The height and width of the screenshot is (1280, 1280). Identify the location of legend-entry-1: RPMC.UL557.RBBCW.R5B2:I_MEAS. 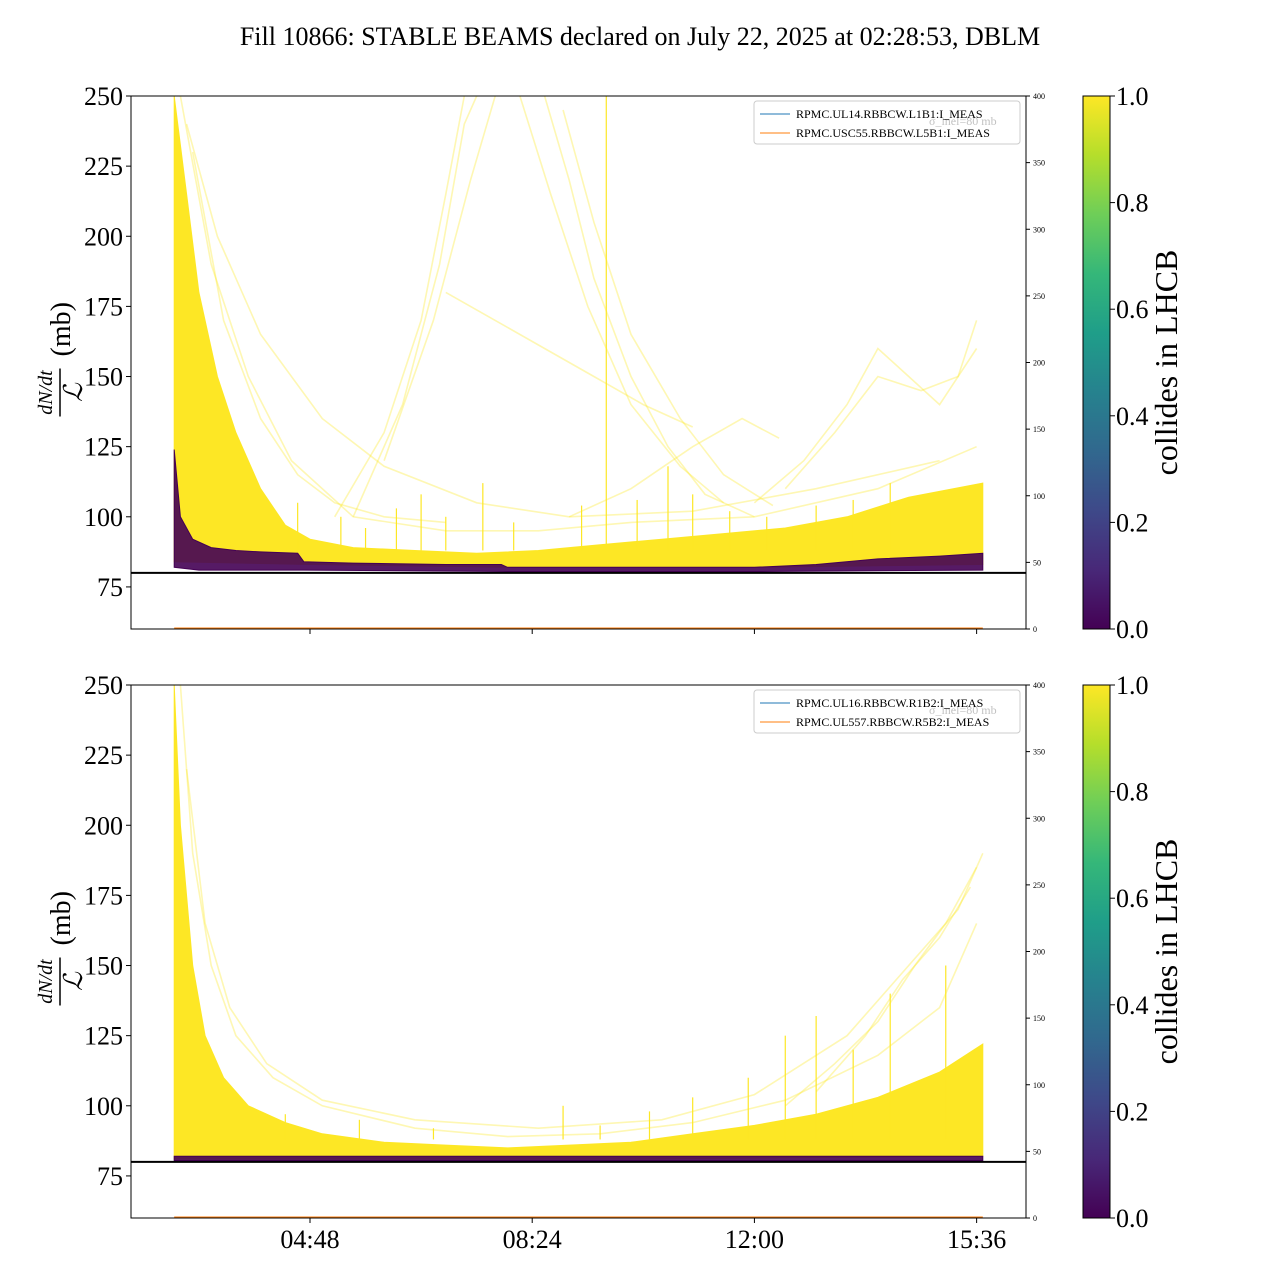
(892, 722).